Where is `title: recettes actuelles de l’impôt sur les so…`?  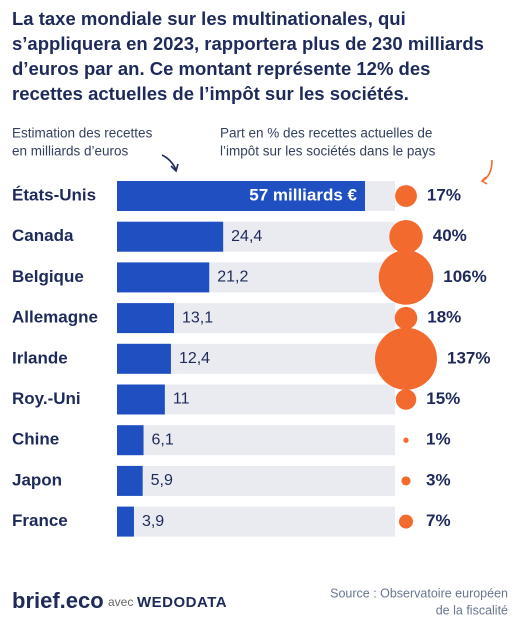 title: recettes actuelles de l’impôt sur les so… is located at coordinates (210, 93).